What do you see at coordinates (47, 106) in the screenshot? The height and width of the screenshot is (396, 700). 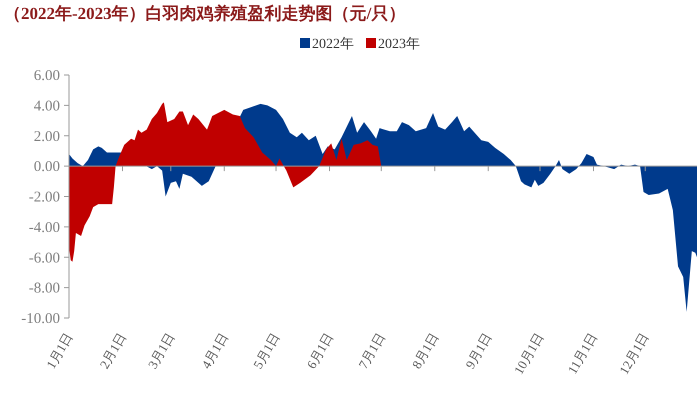 I see `y-tick-label: 4.00` at bounding box center [47, 106].